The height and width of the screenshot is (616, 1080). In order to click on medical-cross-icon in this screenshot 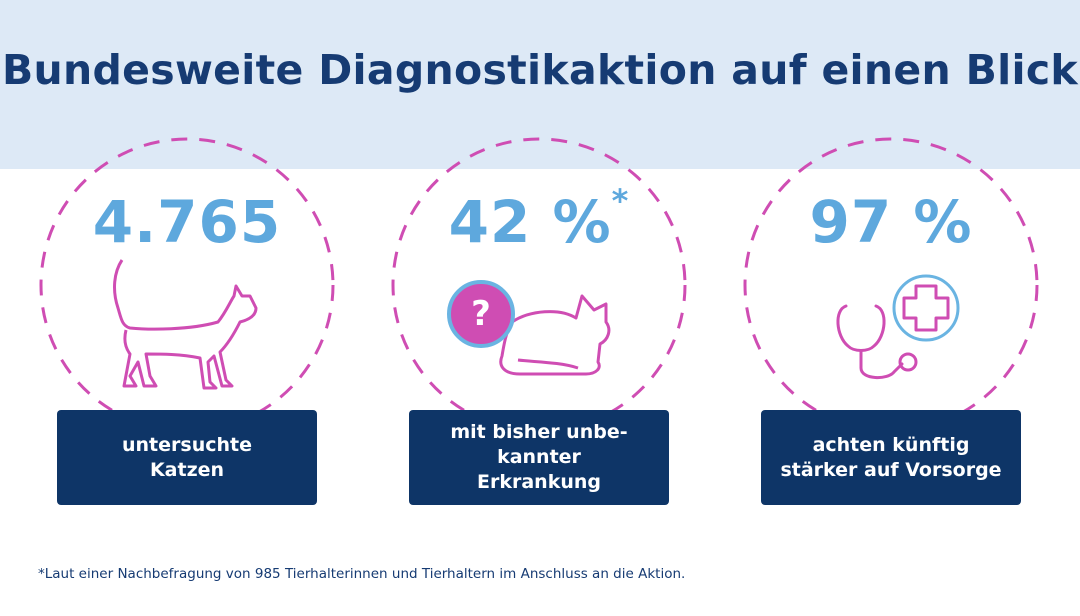, I will do `click(926, 308)`.